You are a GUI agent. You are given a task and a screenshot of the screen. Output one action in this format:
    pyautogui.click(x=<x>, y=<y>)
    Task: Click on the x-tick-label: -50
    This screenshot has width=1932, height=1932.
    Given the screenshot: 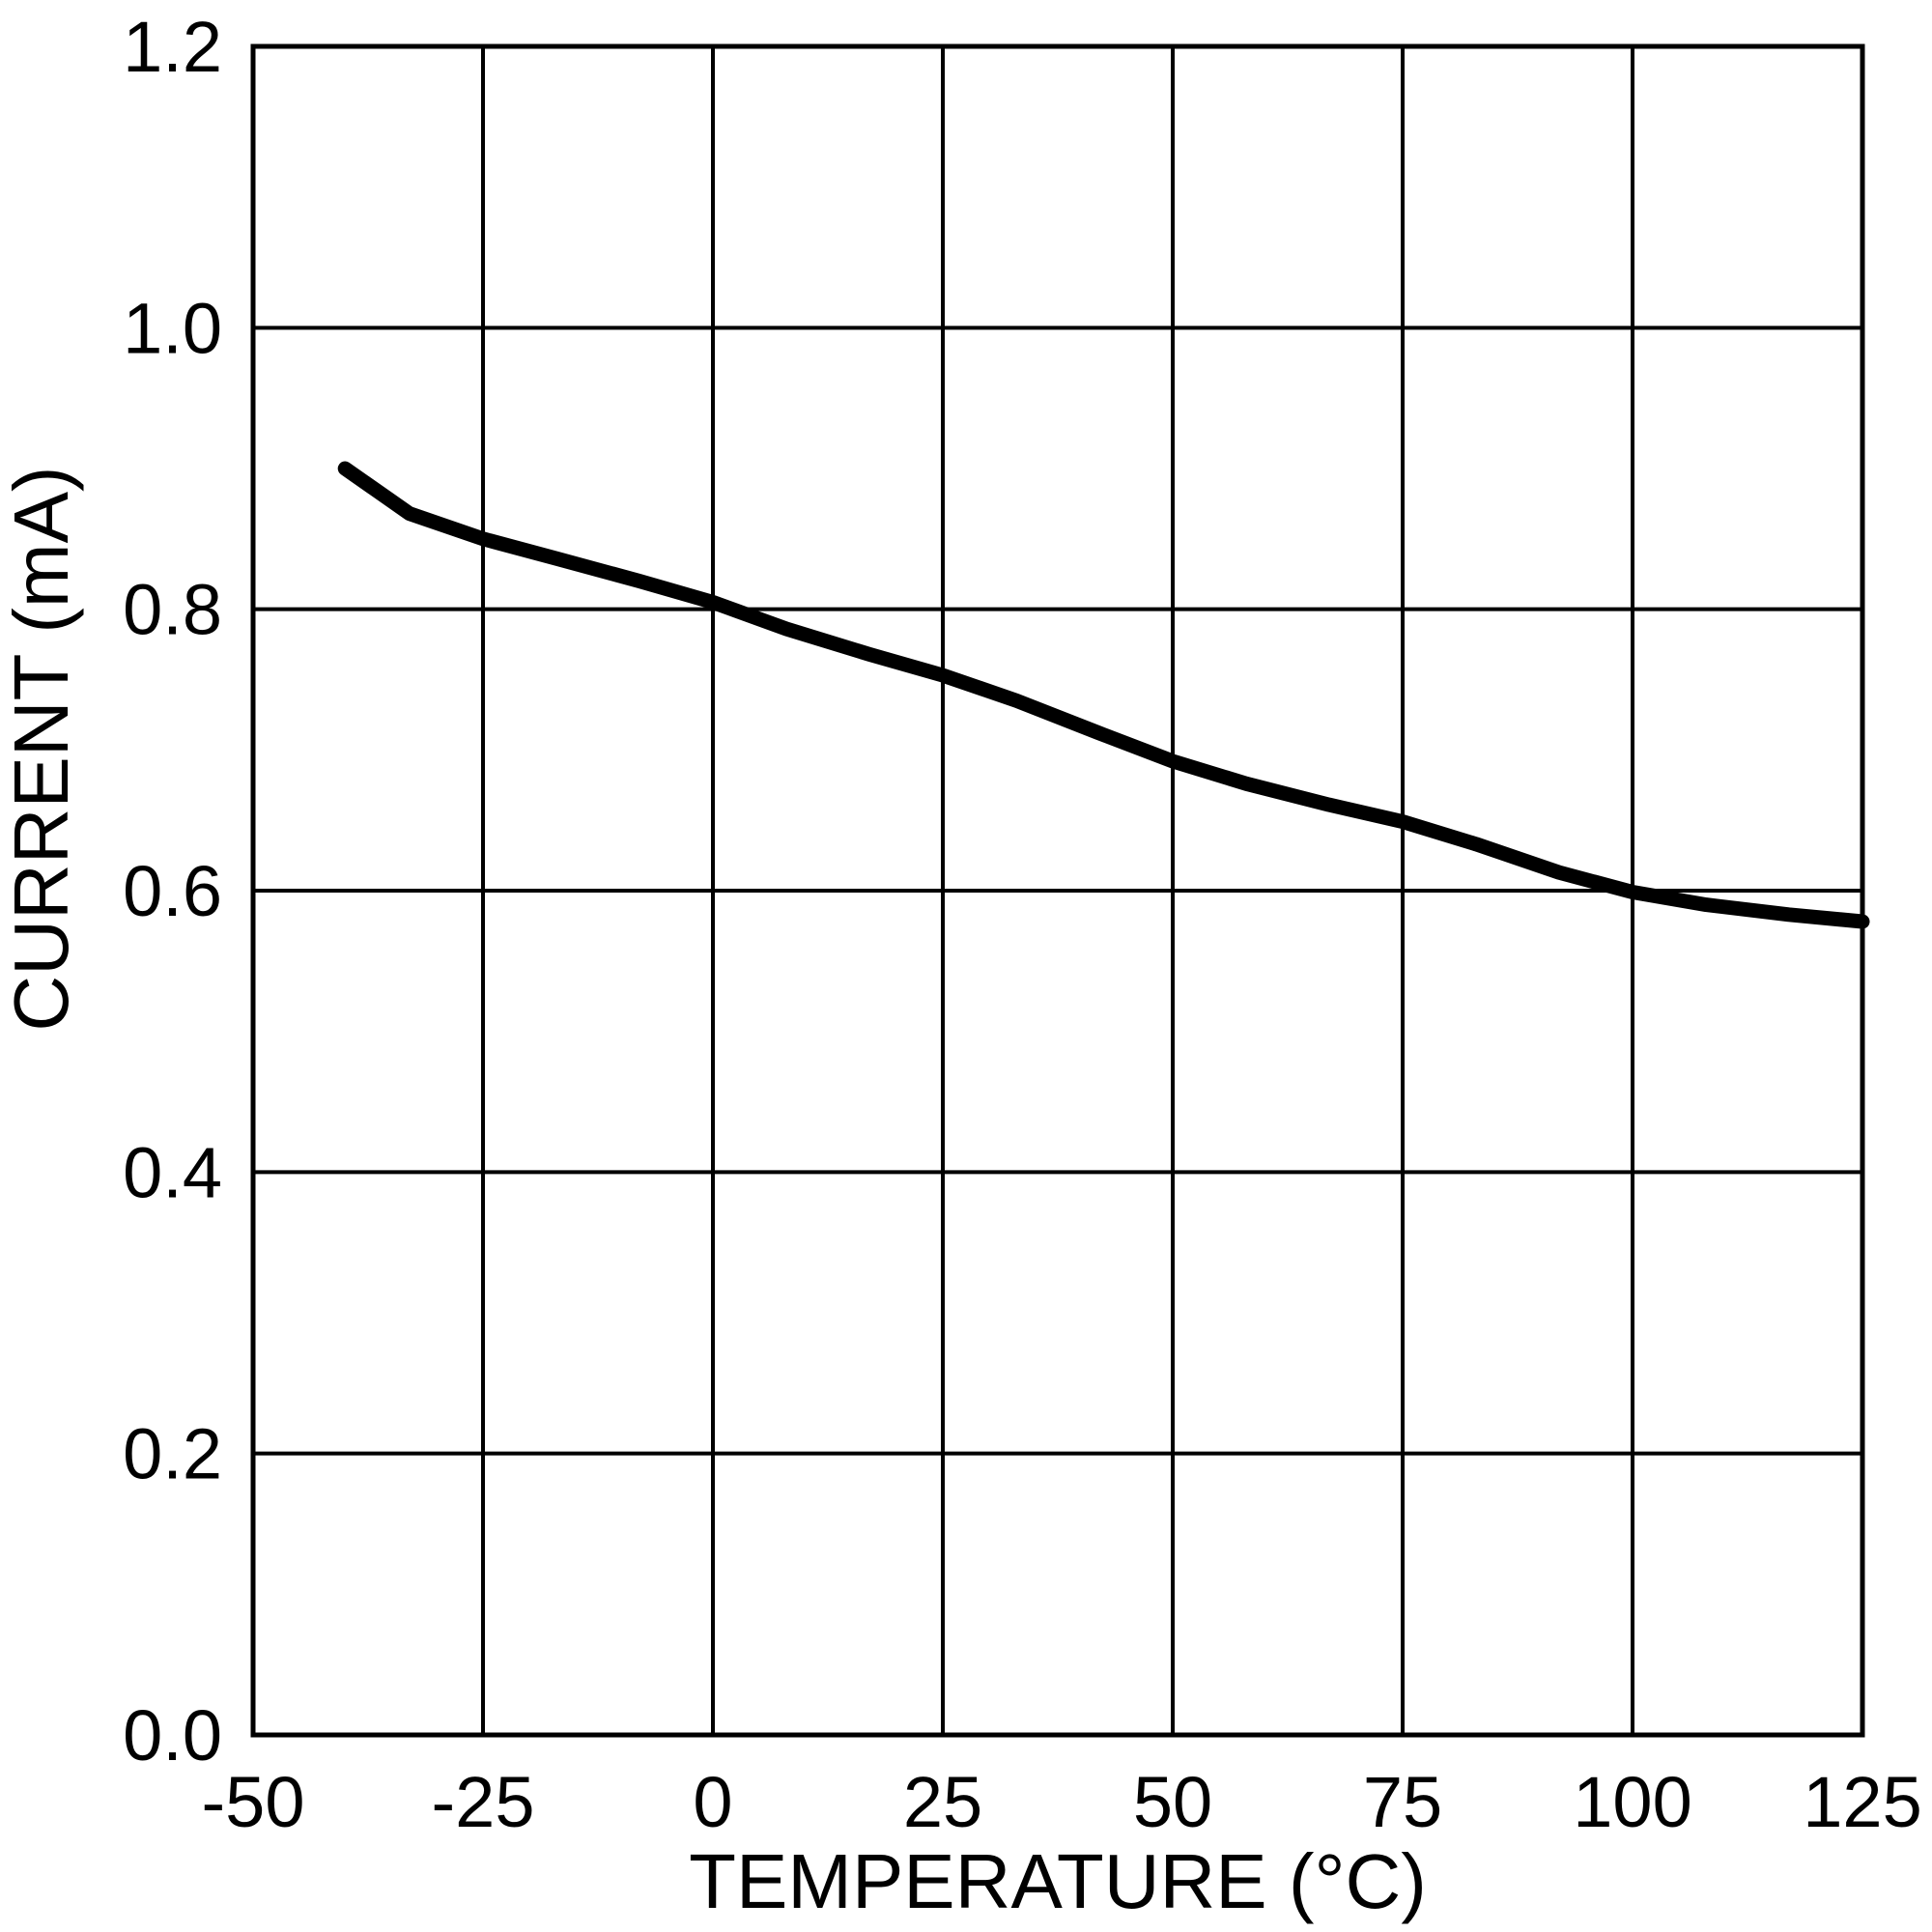 What is the action you would take?
    pyautogui.click(x=253, y=1802)
    